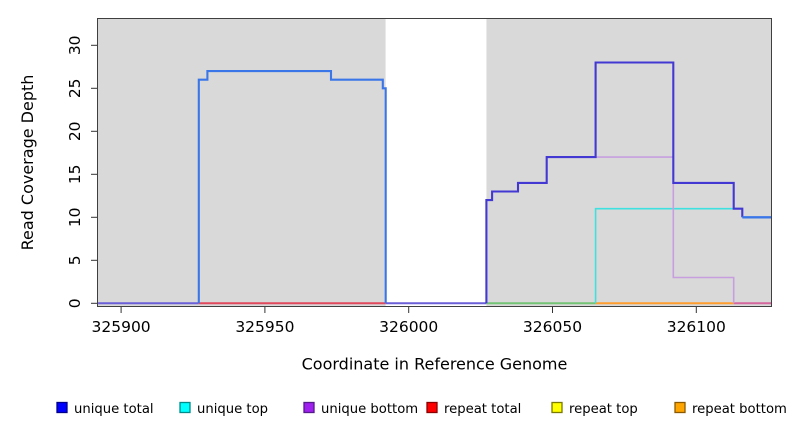 The height and width of the screenshot is (432, 792). Describe the element at coordinates (369, 409) in the screenshot. I see `legend-label: unique bottom` at that location.